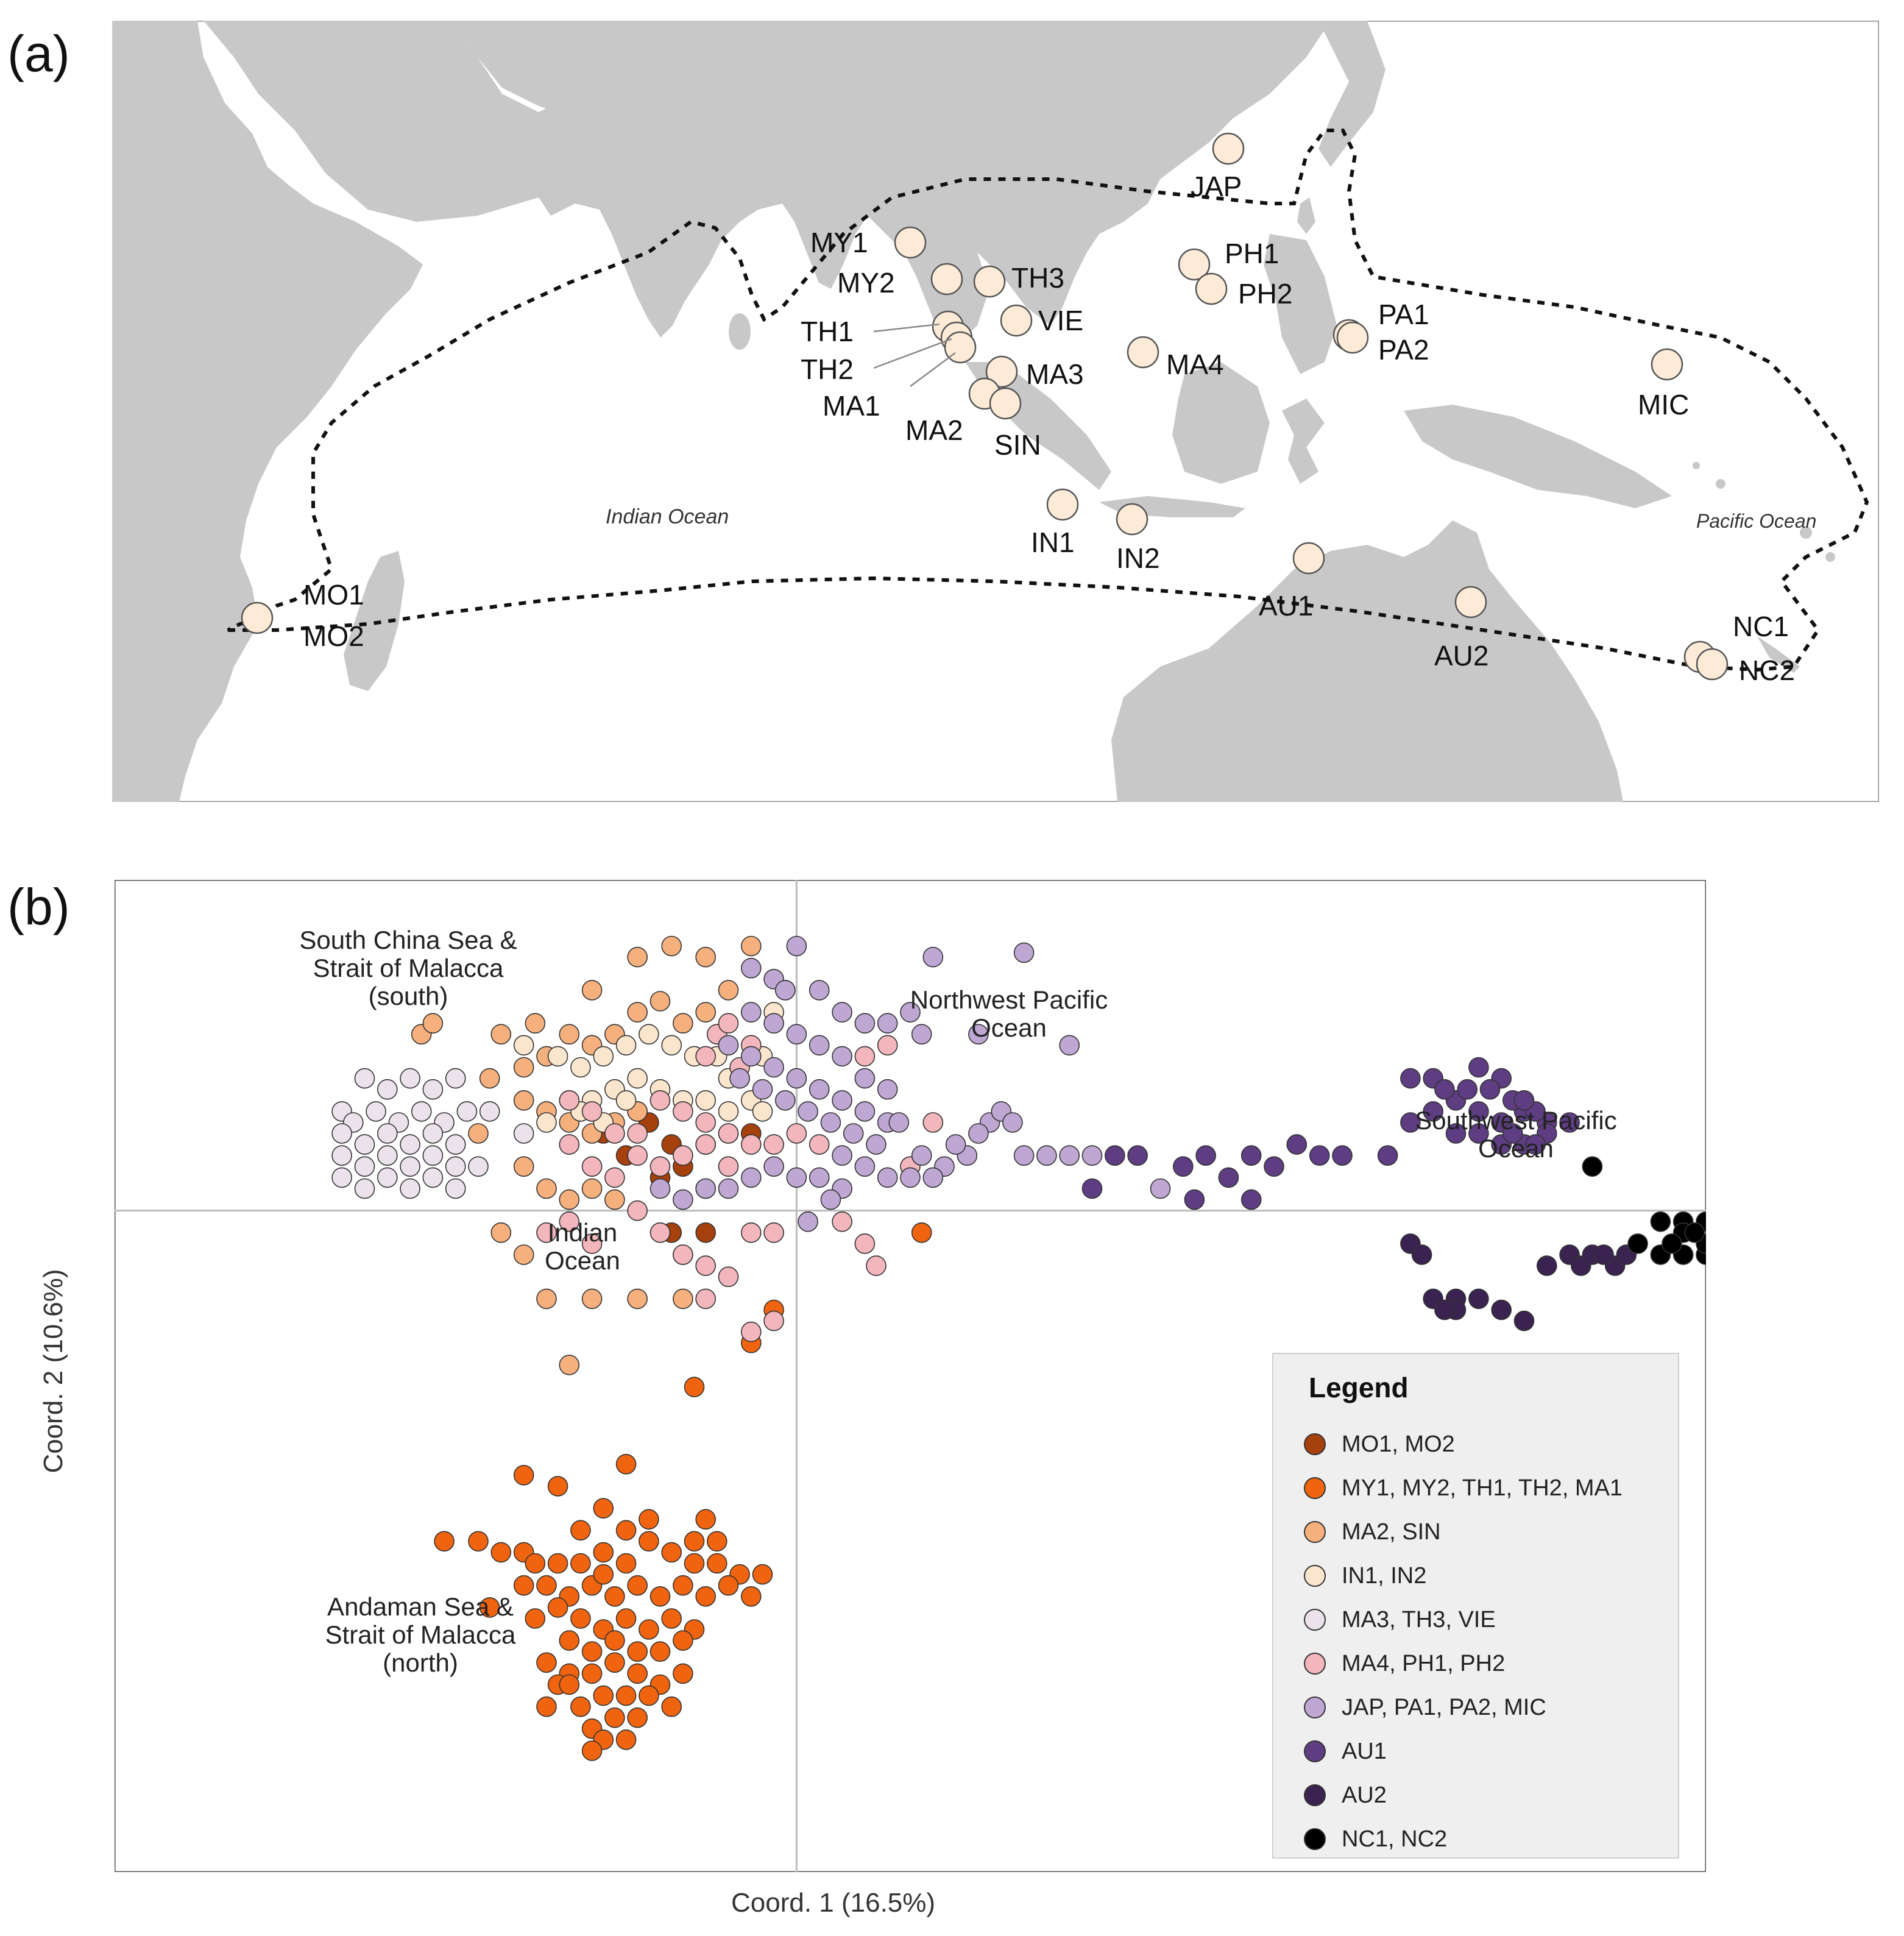 The image size is (1904, 1936). What do you see at coordinates (946, 279) in the screenshot?
I see `site-marker-my2` at bounding box center [946, 279].